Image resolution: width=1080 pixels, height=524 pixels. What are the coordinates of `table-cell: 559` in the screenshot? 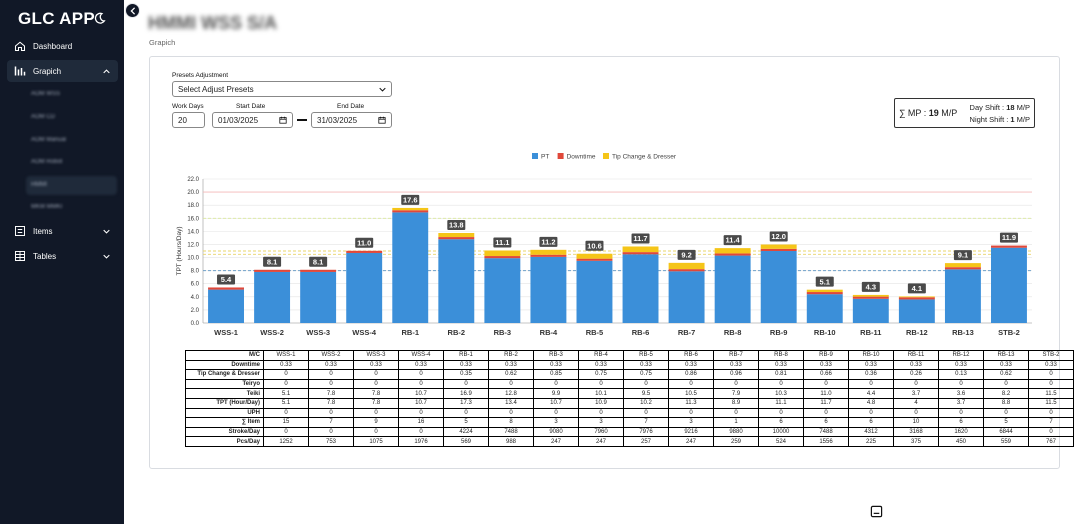 It's located at (1006, 441).